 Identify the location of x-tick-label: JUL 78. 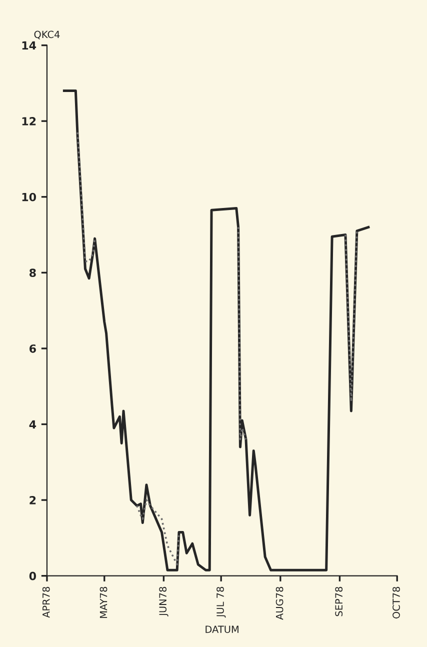
(221, 602).